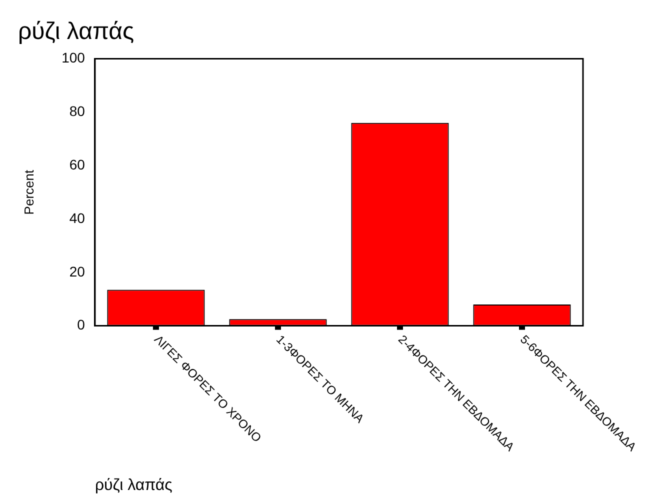  I want to click on chart-title: ρύζι λαπάς, so click(76, 32).